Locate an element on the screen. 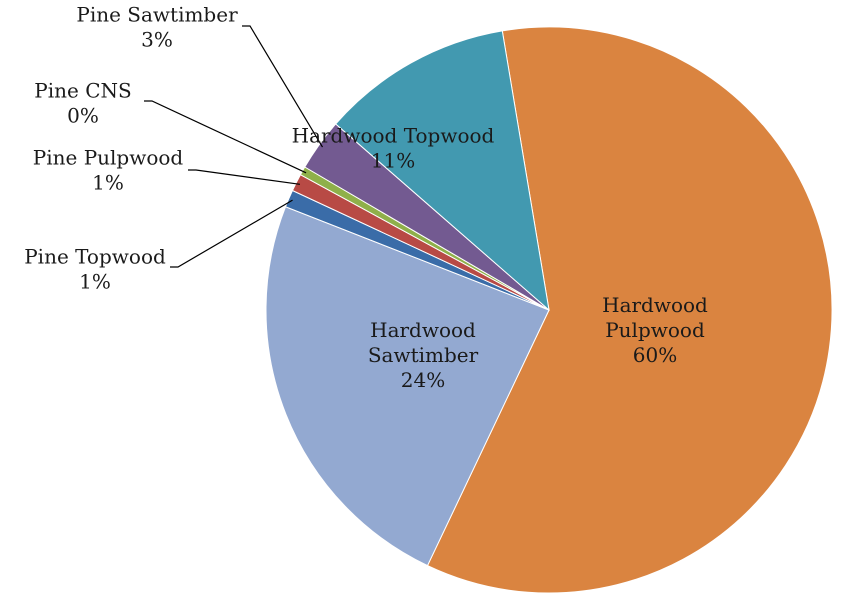  slice-label-pine-topwood: Pine Topwood is located at coordinates (95, 257).